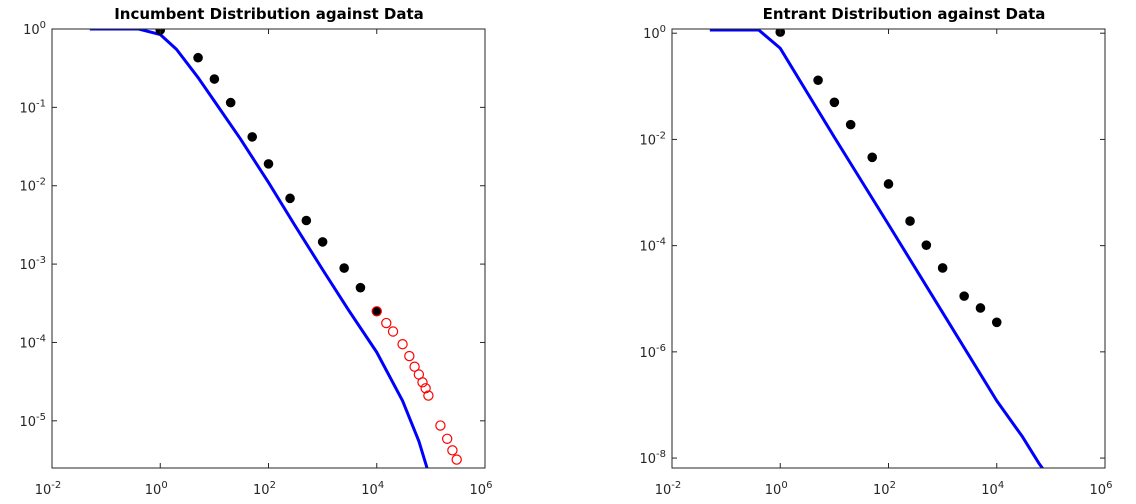  I want to click on chart-title: Entrant Distribution against Data, so click(904, 14).